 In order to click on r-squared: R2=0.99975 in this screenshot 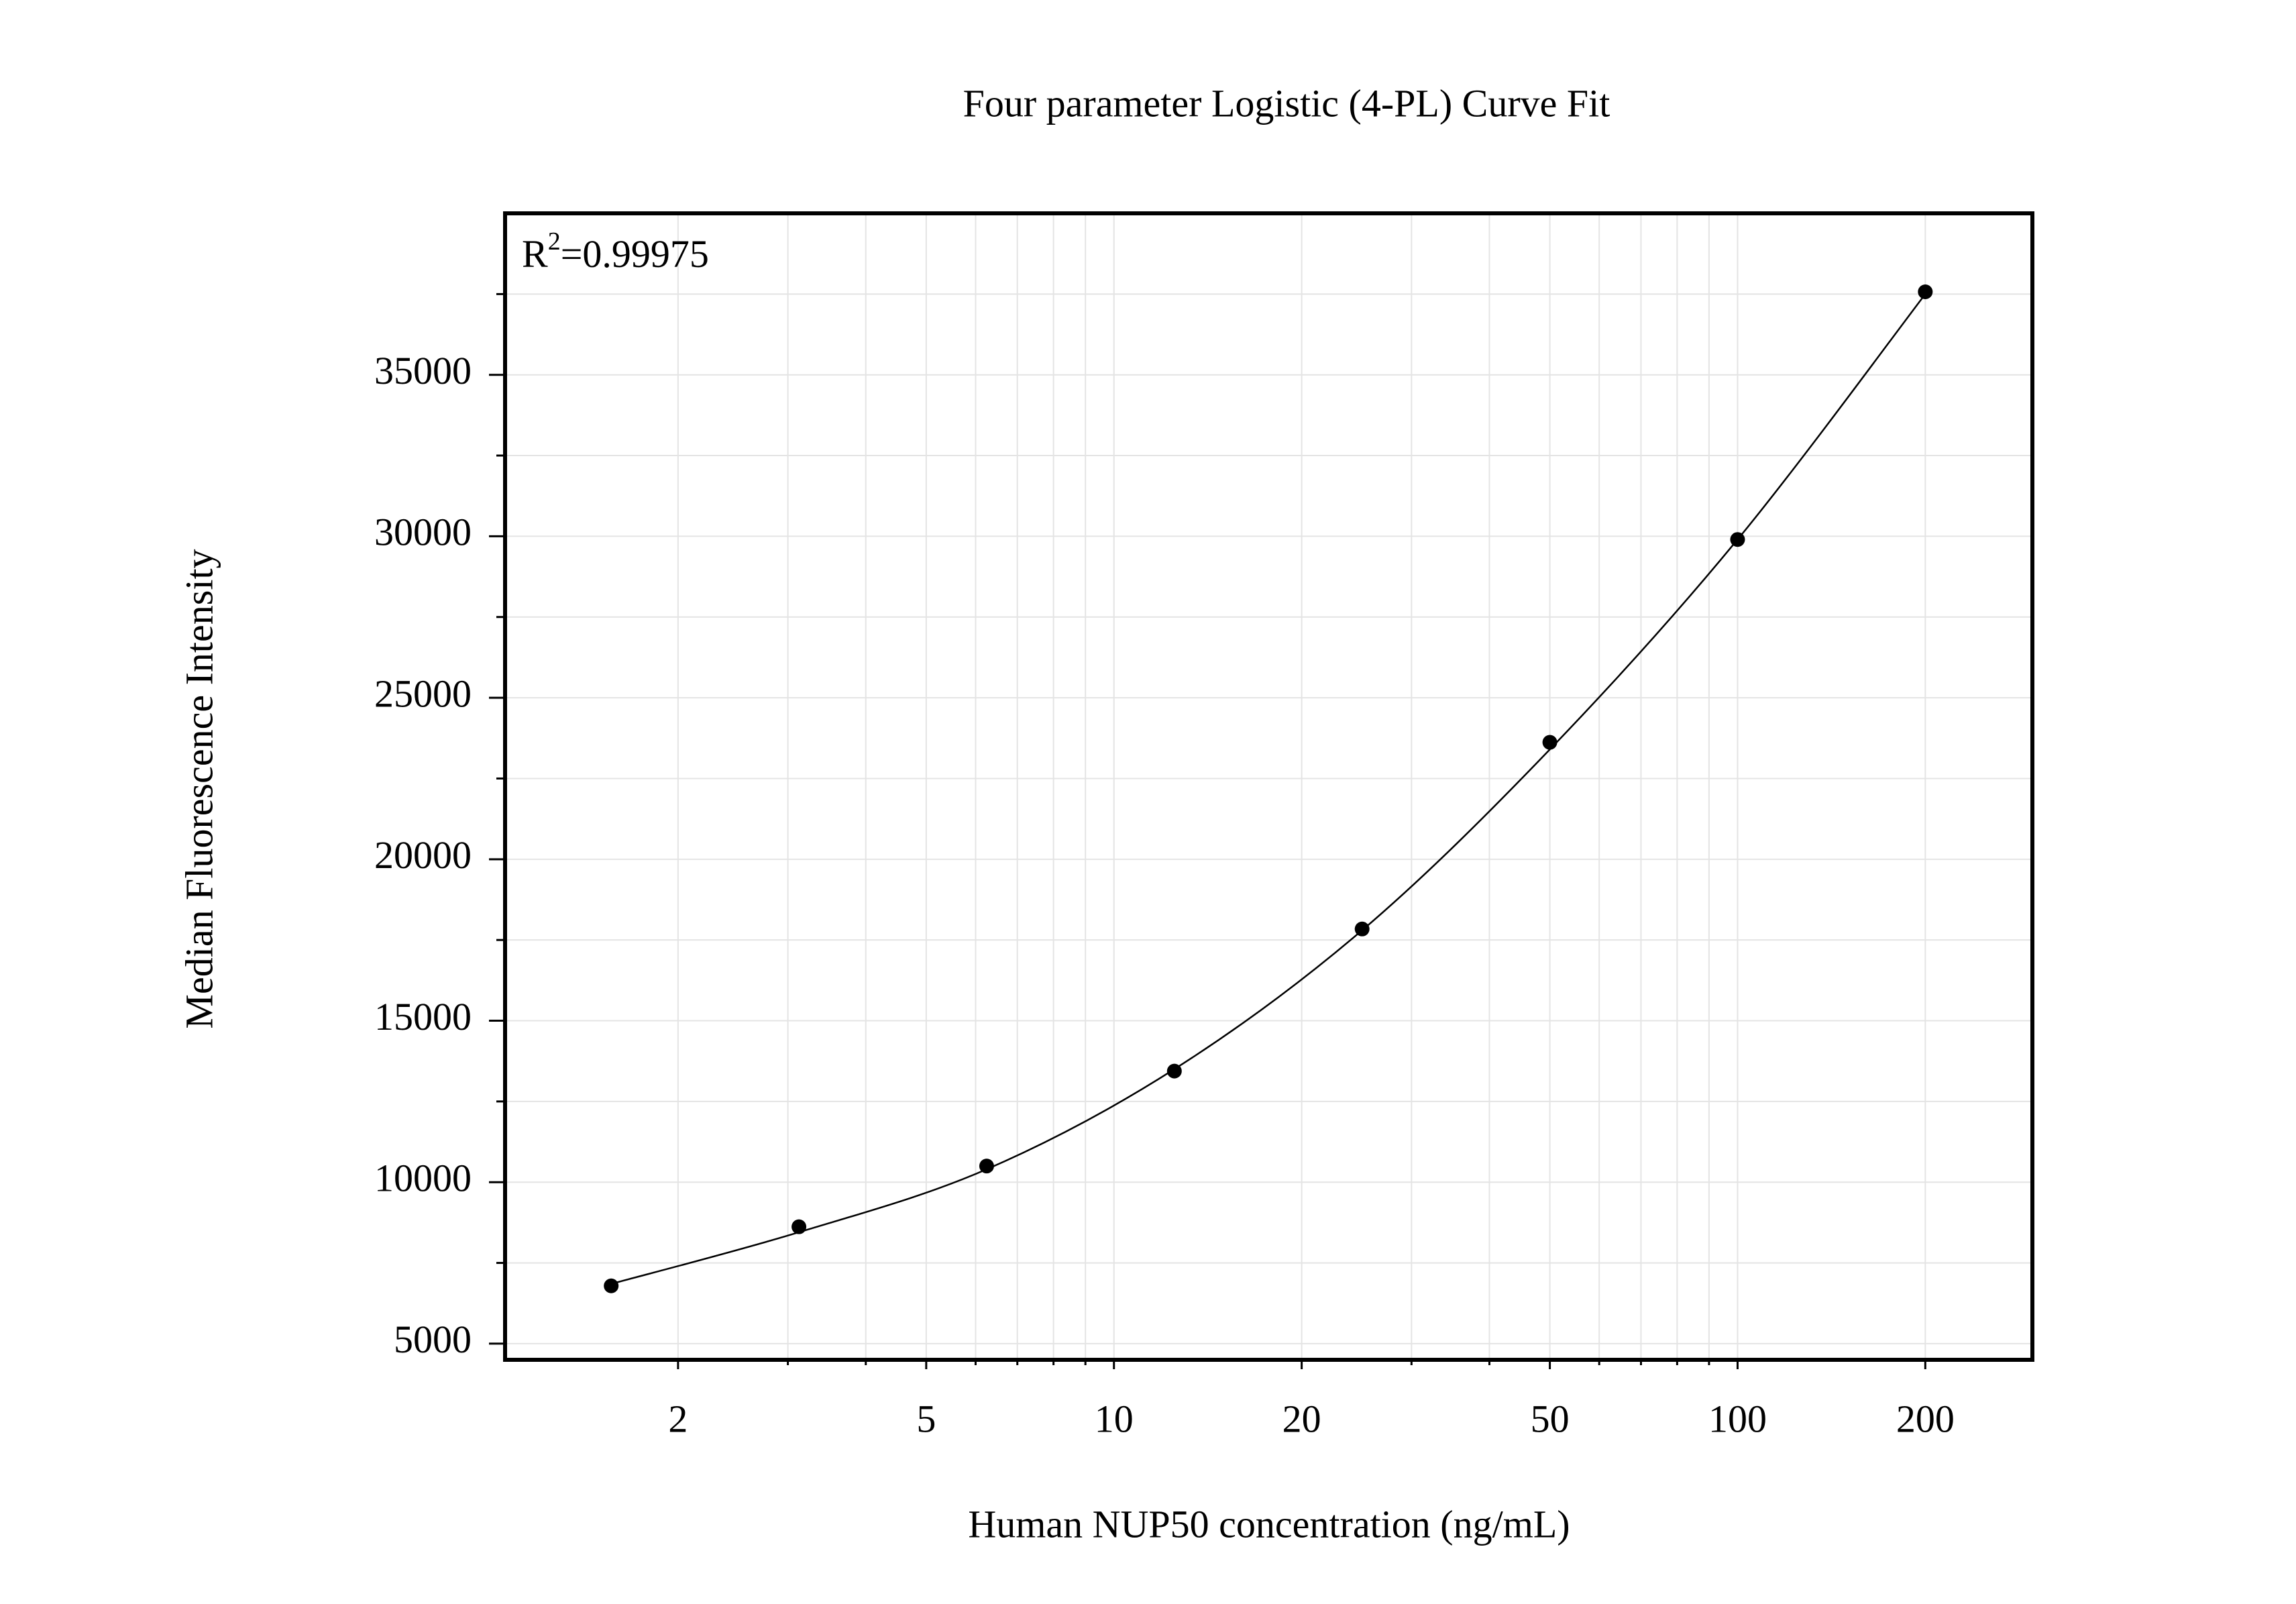, I will do `click(615, 251)`.